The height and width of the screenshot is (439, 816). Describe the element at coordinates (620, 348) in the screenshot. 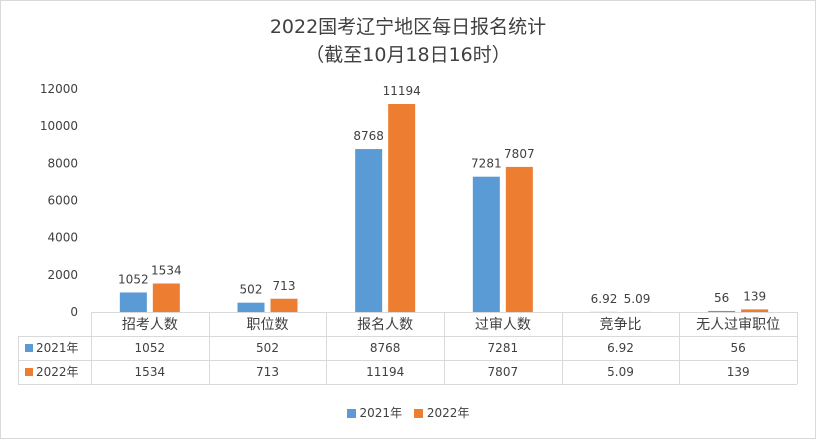

I see `table-cell: 6.92` at that location.